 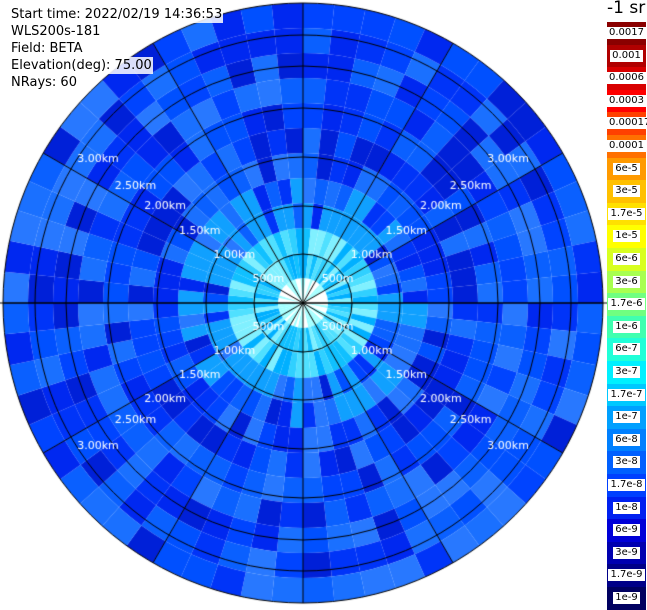 What do you see at coordinates (44, 82) in the screenshot?
I see `nrays-label: NRays: 60` at bounding box center [44, 82].